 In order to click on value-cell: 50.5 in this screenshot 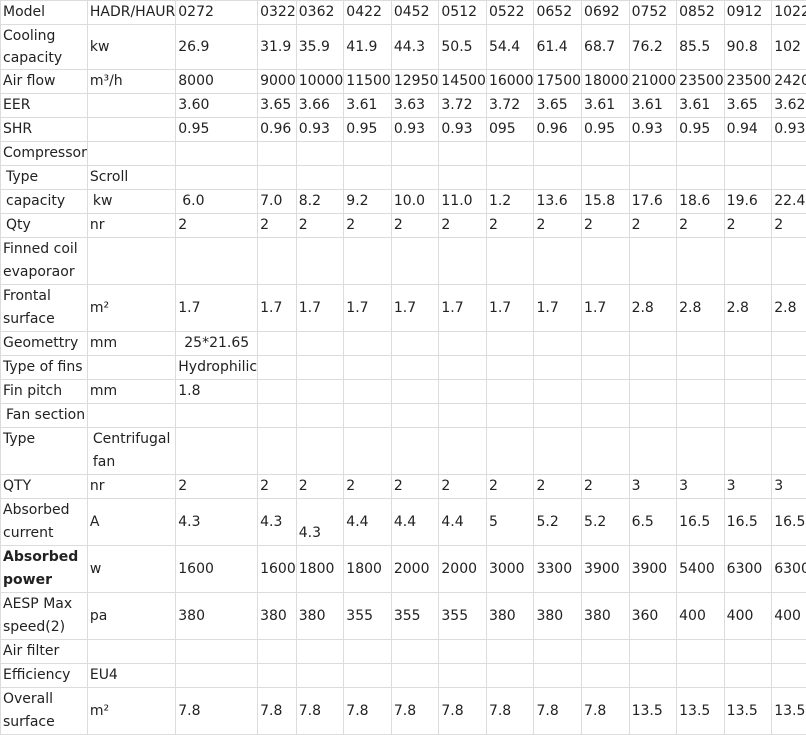, I will do `click(463, 47)`.